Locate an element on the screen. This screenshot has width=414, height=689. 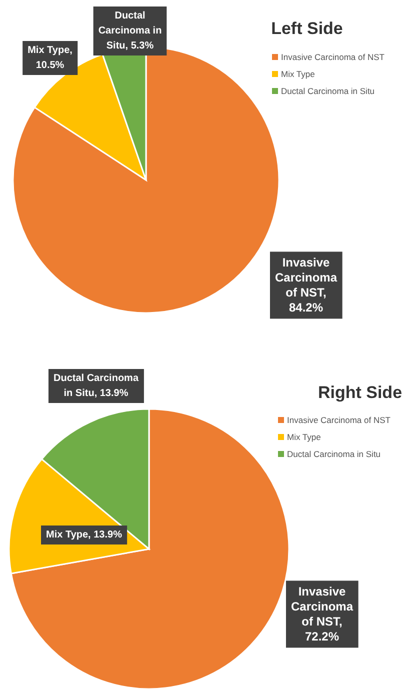
data-label: Mix Type, 13.9% is located at coordinates (84, 535).